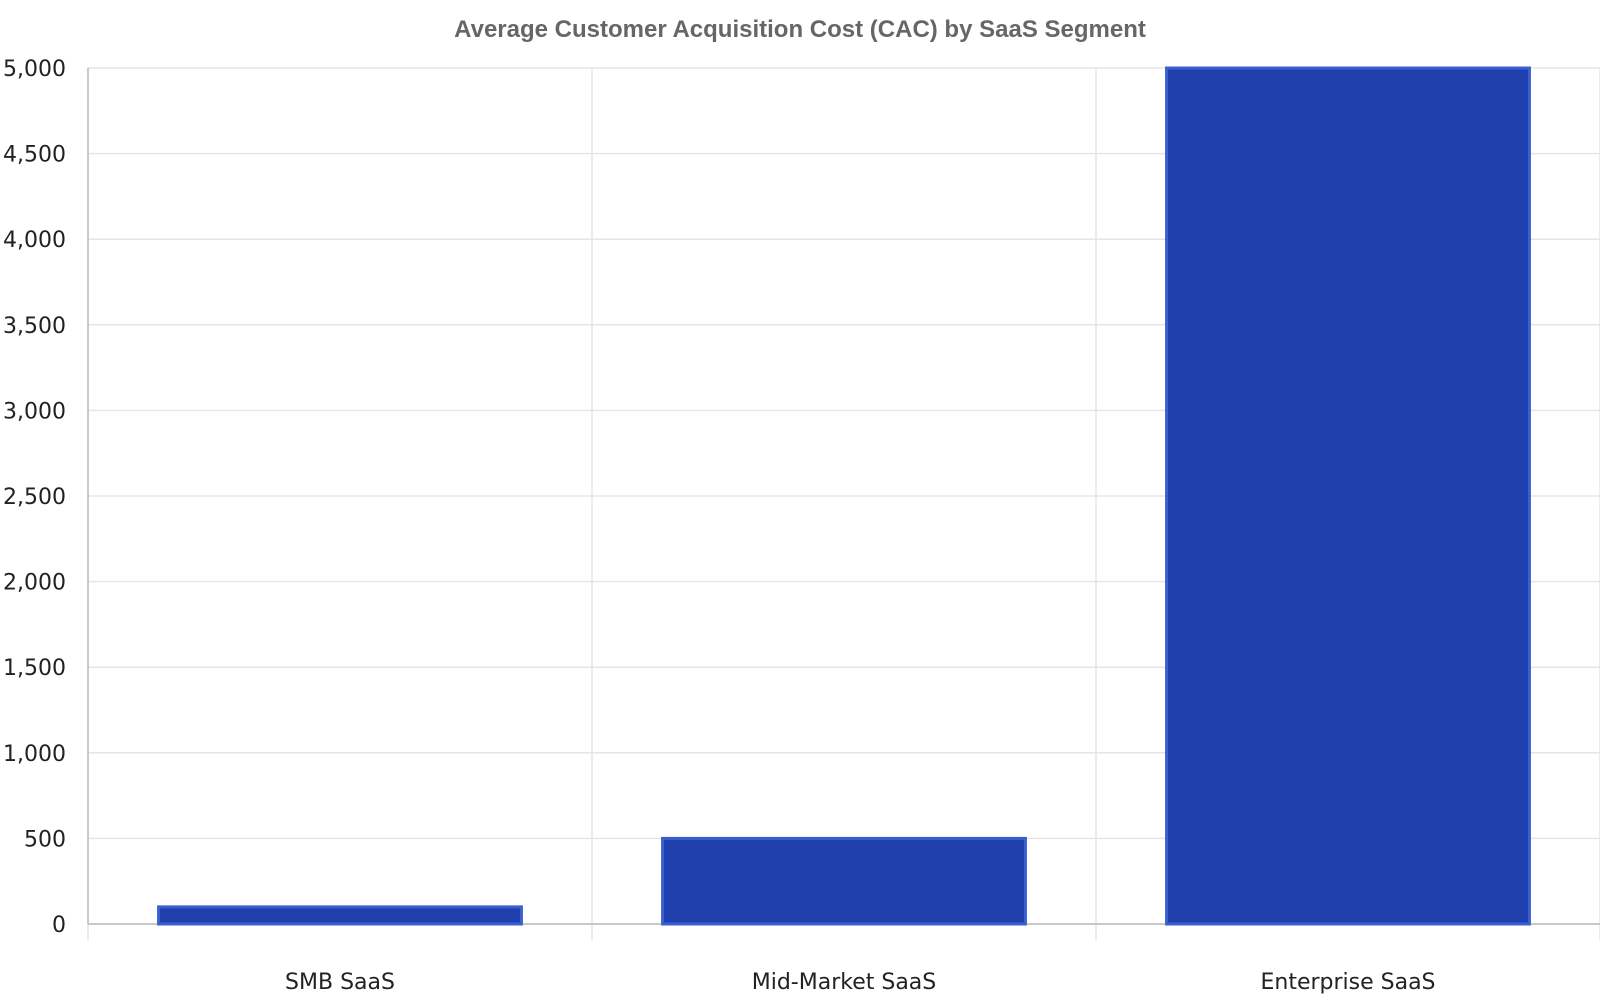 This screenshot has width=1600, height=1000. What do you see at coordinates (1347, 982) in the screenshot?
I see `x-tick-label: Enterprise SaaS` at bounding box center [1347, 982].